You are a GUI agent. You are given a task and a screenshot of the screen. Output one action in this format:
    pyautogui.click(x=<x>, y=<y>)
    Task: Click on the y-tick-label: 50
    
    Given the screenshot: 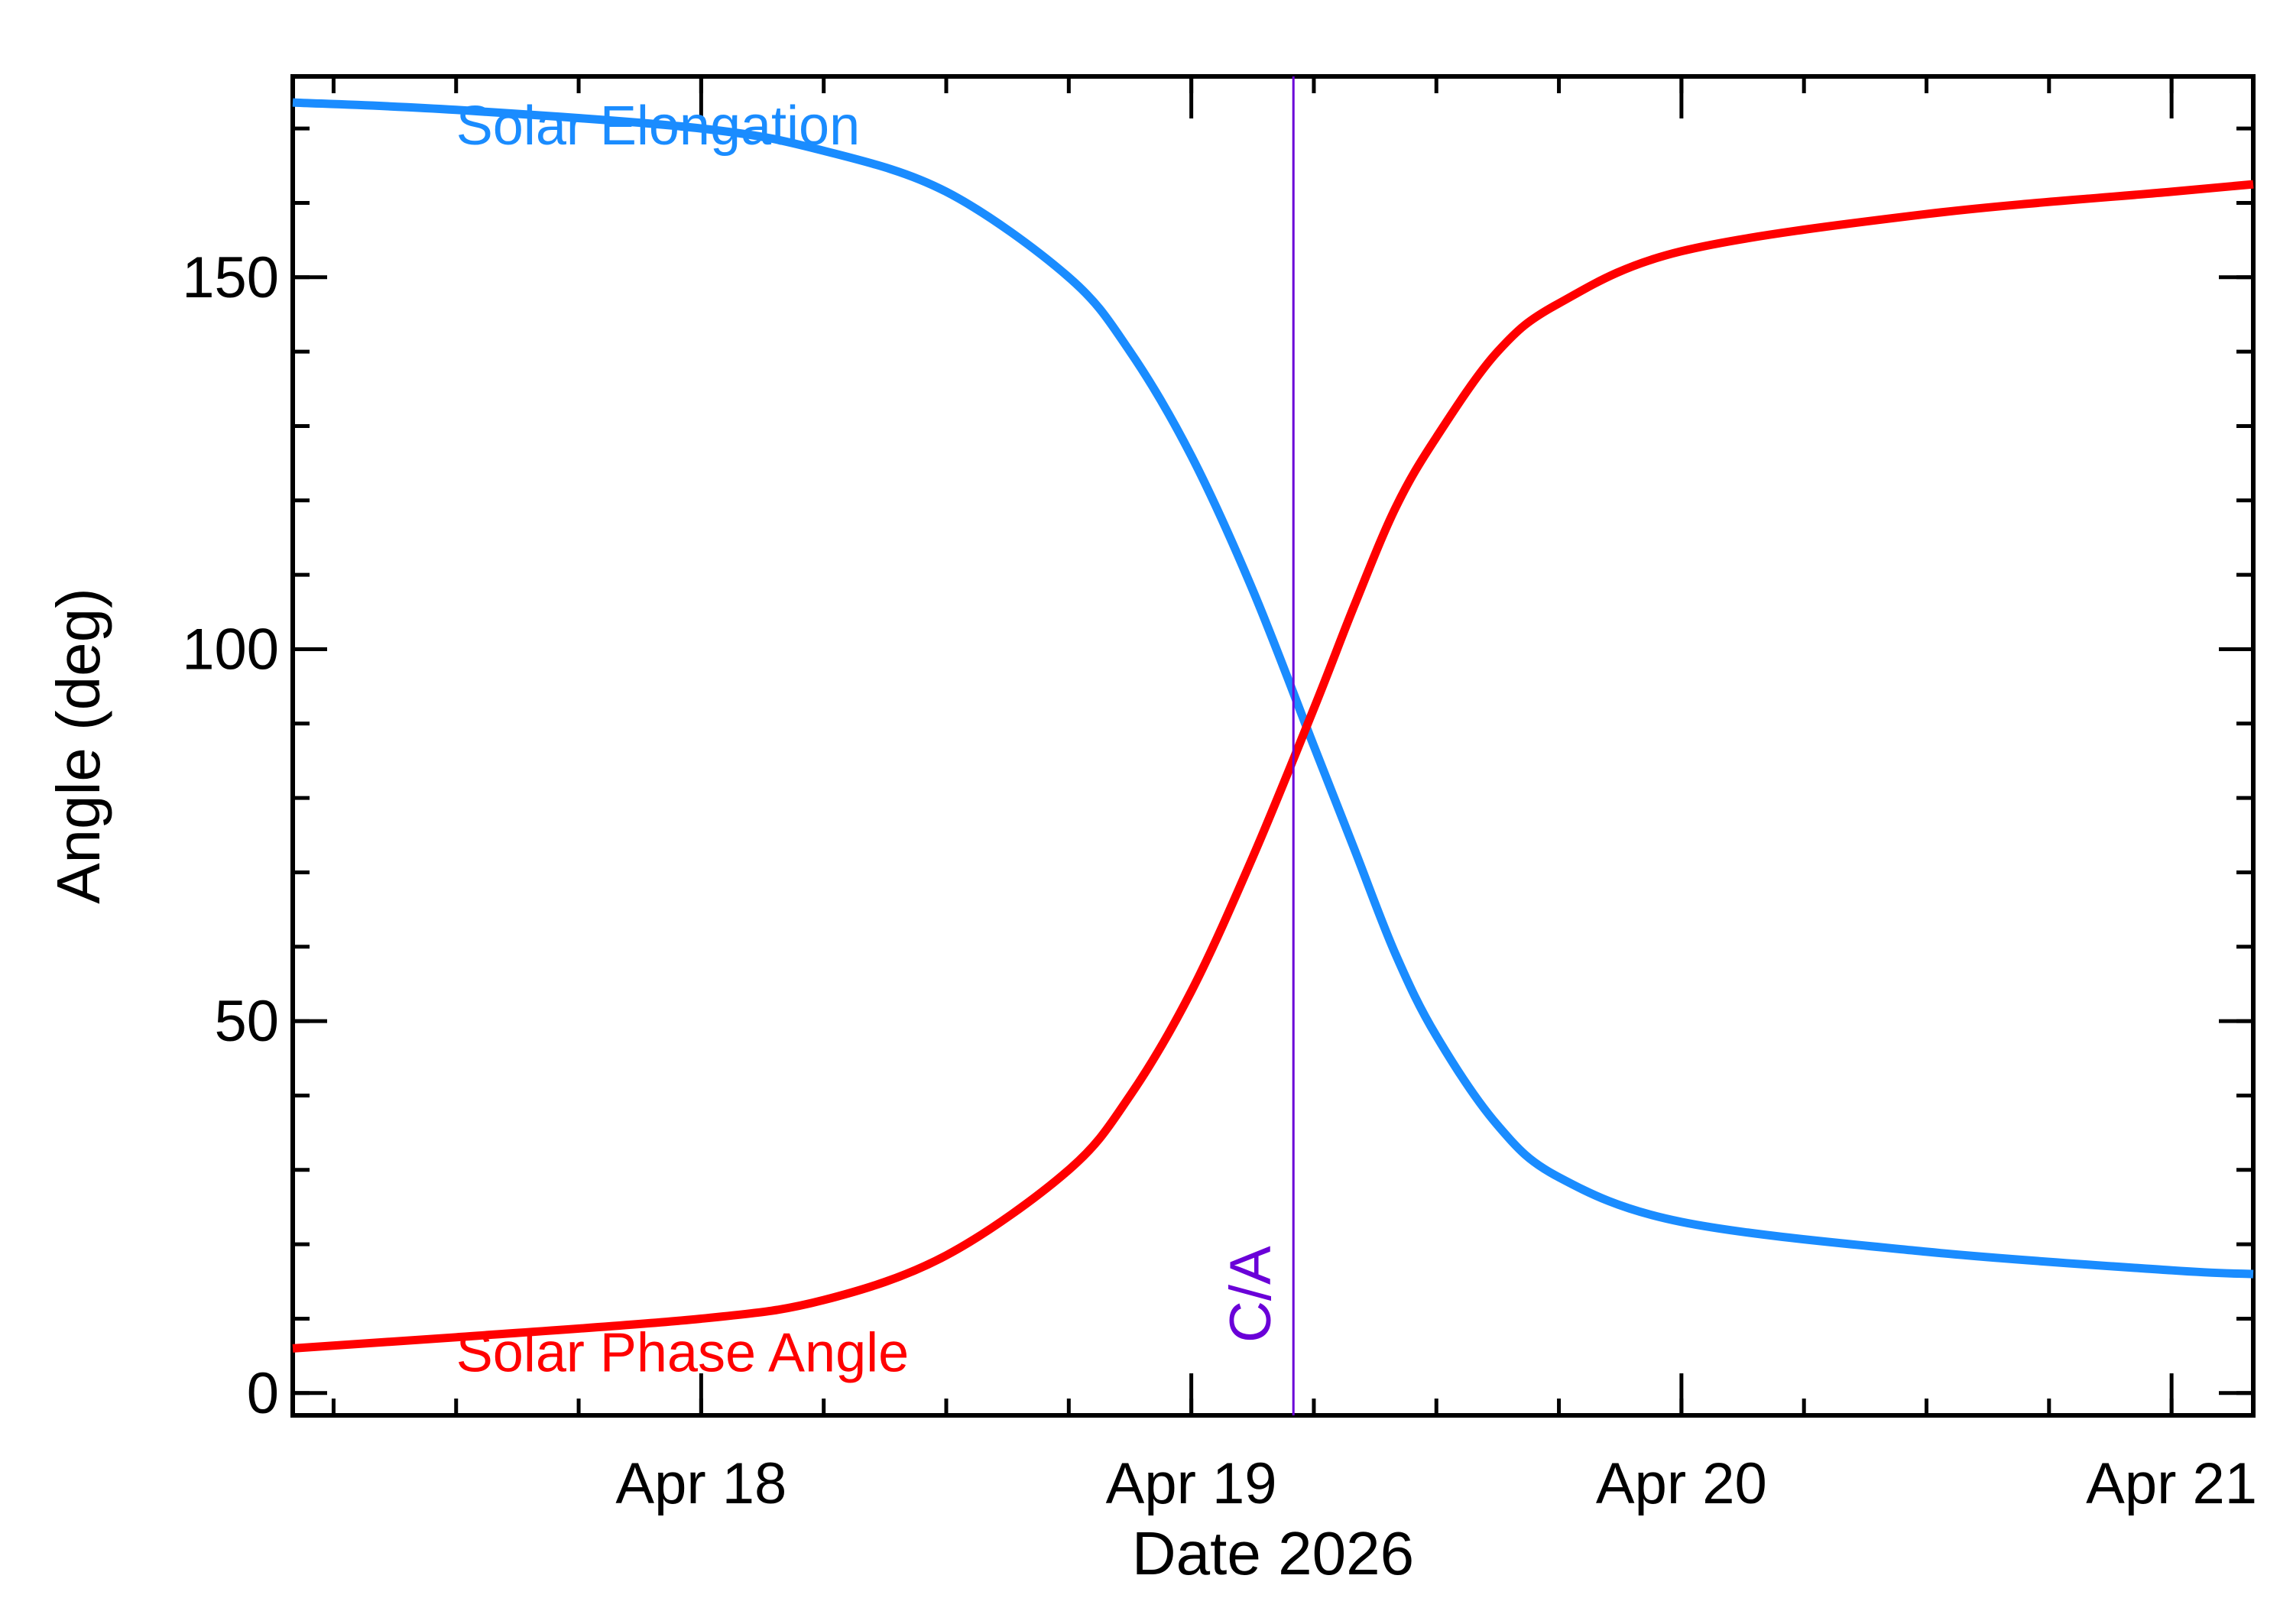 What is the action you would take?
    pyautogui.click(x=247, y=1021)
    